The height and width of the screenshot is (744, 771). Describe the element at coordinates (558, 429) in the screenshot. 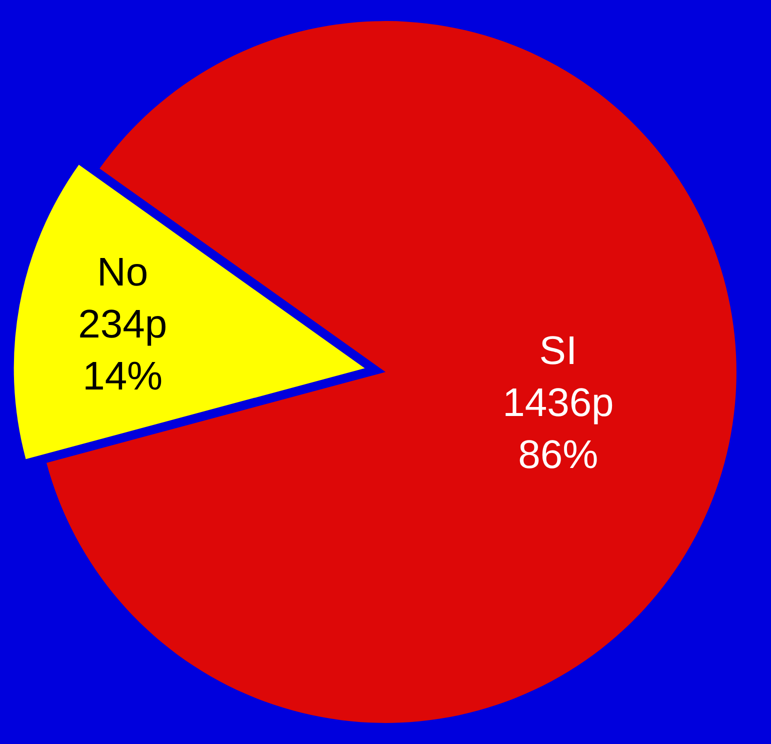

I see `data-label: 1436p 86%` at that location.